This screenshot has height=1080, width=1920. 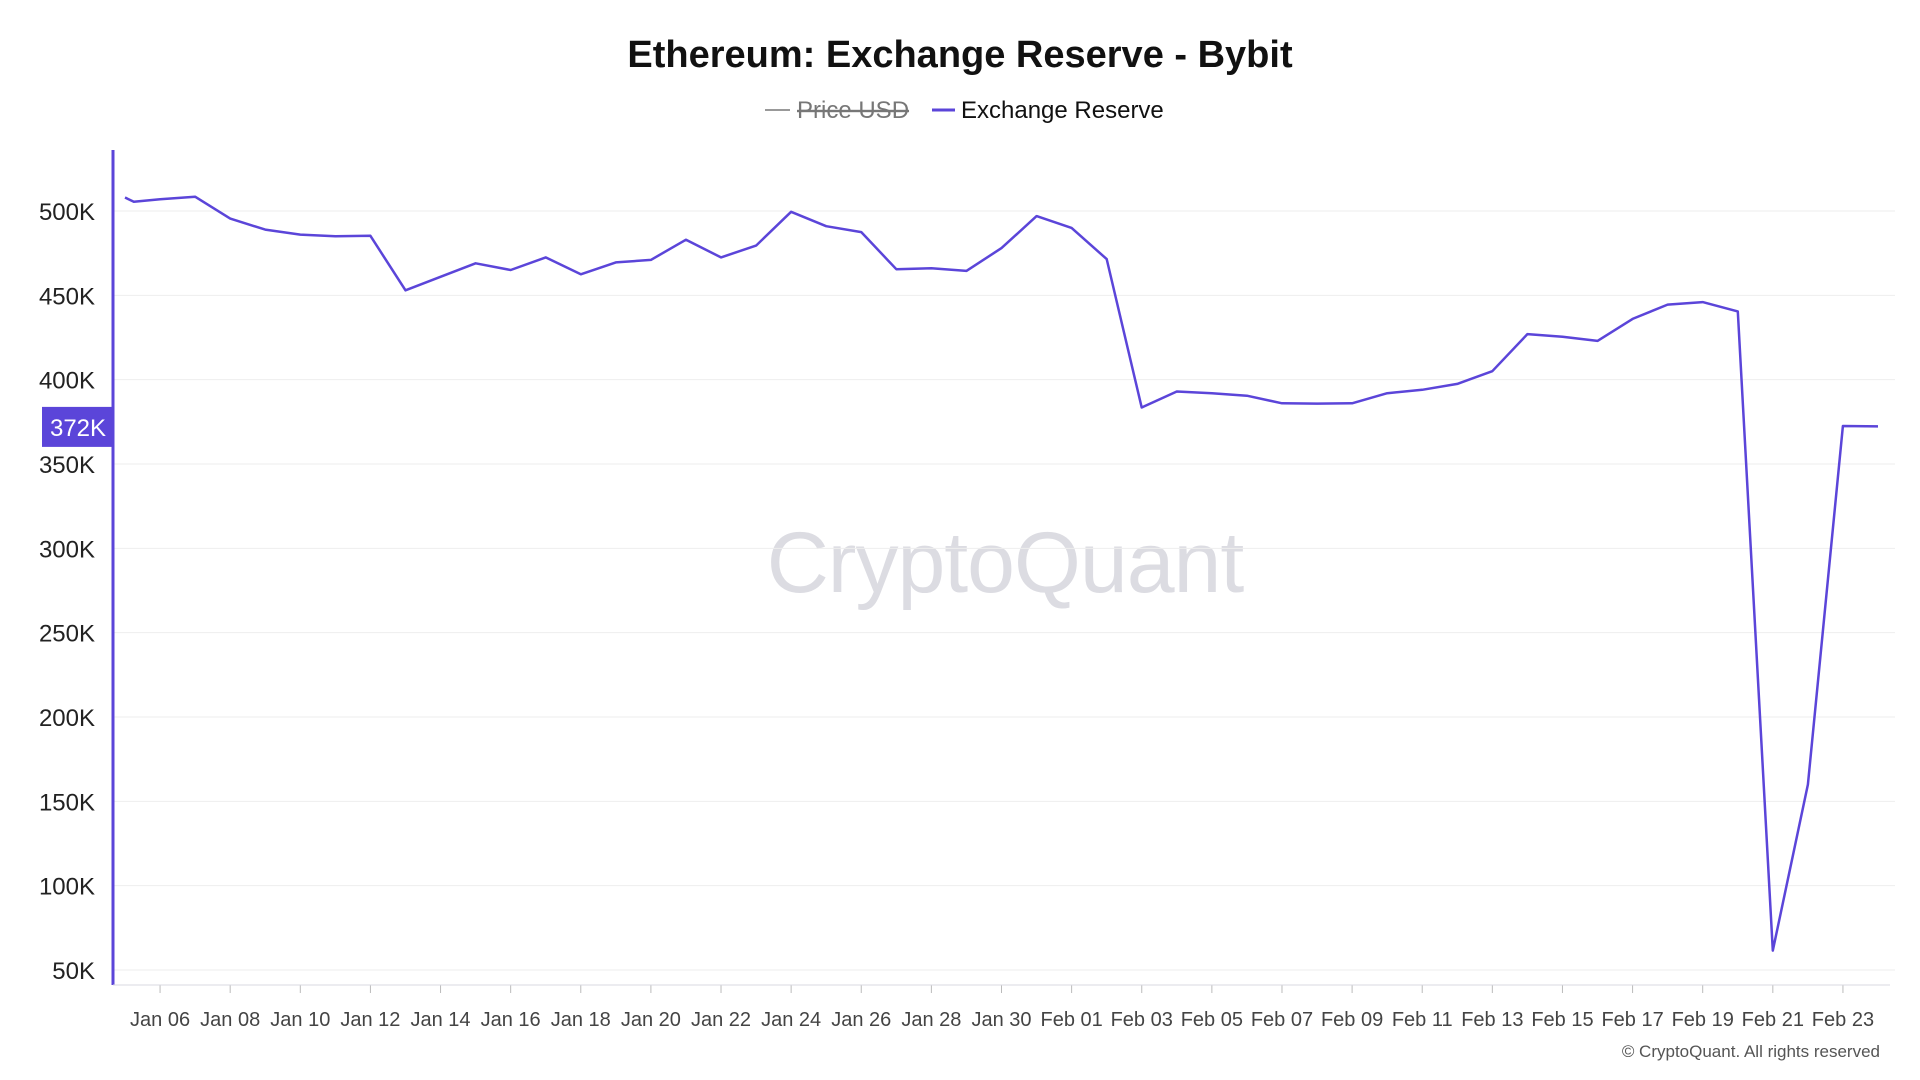 I want to click on x-tick-label: Feb 23, so click(x=1843, y=1020).